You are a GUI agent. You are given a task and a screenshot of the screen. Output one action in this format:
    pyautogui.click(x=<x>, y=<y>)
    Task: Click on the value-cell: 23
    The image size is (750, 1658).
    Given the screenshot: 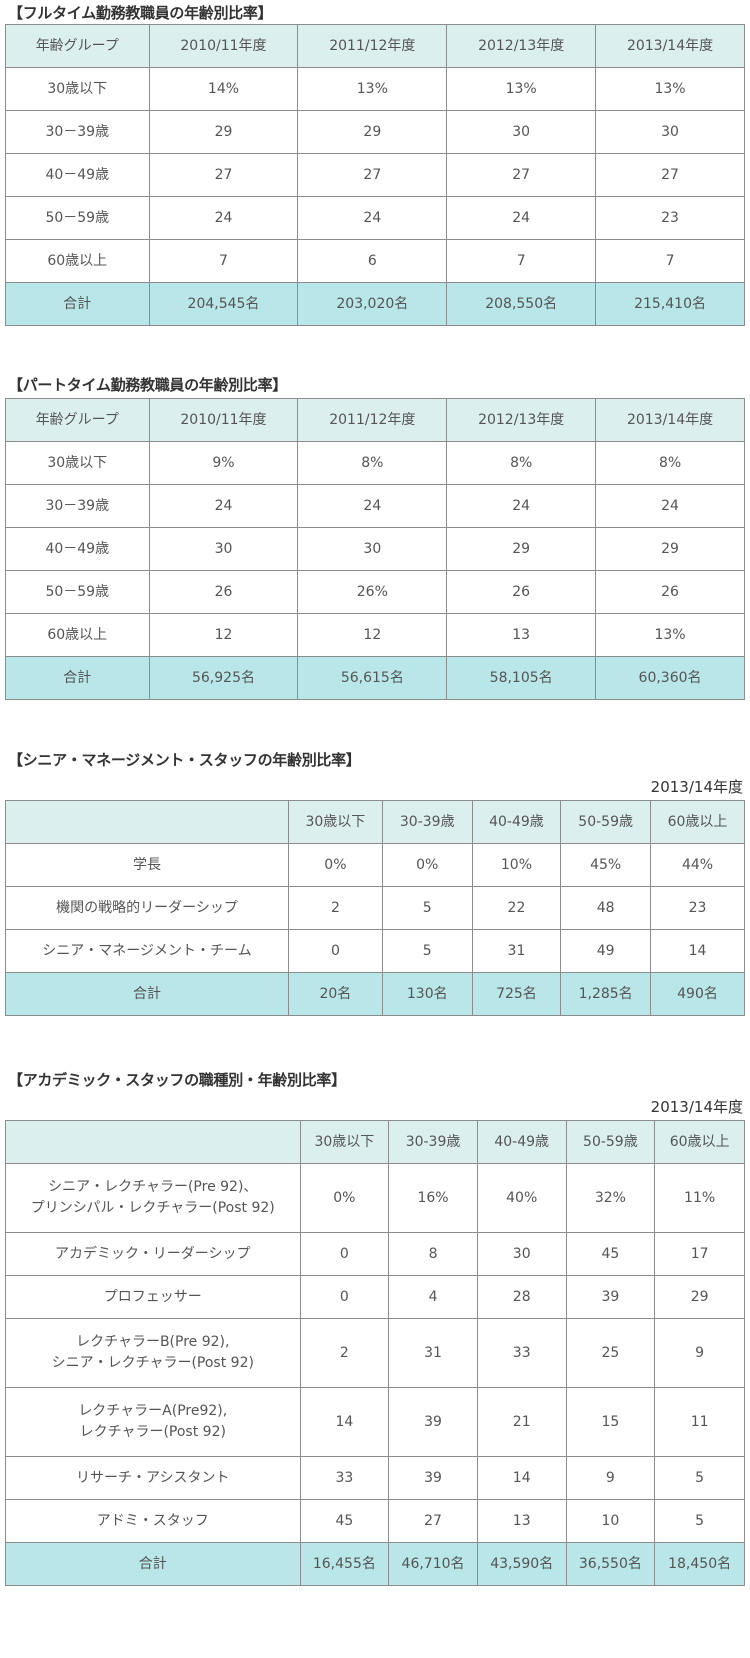 What is the action you would take?
    pyautogui.click(x=670, y=218)
    